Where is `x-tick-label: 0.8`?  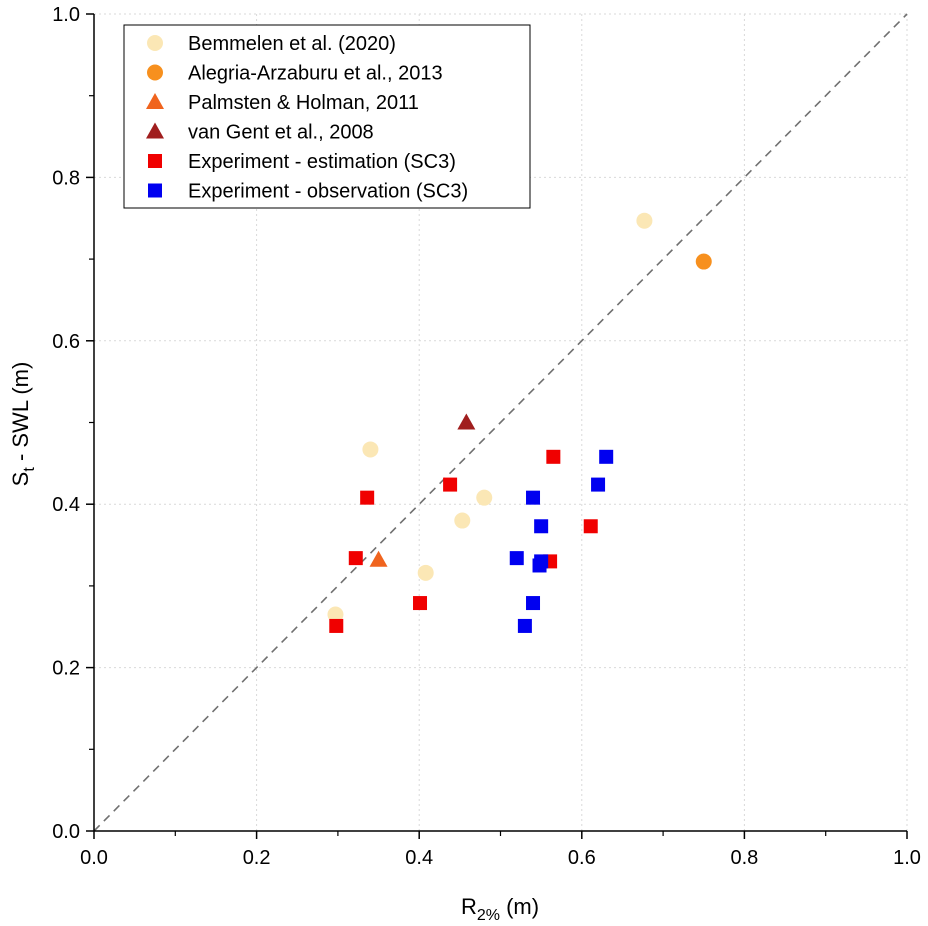 x-tick-label: 0.8 is located at coordinates (744, 858).